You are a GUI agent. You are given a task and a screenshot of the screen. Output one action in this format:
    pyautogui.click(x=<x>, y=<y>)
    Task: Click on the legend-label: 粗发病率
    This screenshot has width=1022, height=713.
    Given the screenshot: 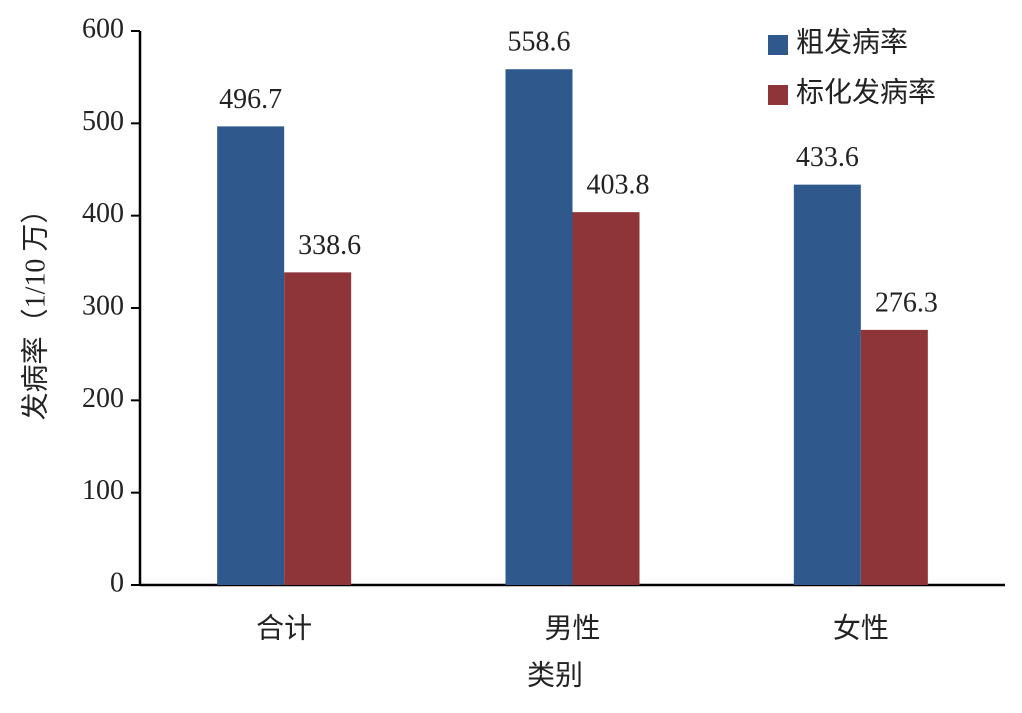 What is the action you would take?
    pyautogui.click(x=852, y=42)
    